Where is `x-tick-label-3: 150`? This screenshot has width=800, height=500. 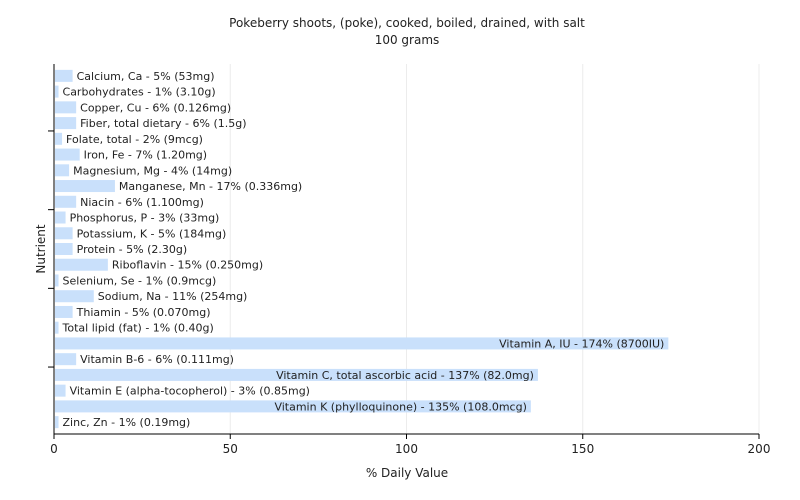
x-tick-label-3: 150 is located at coordinates (582, 449).